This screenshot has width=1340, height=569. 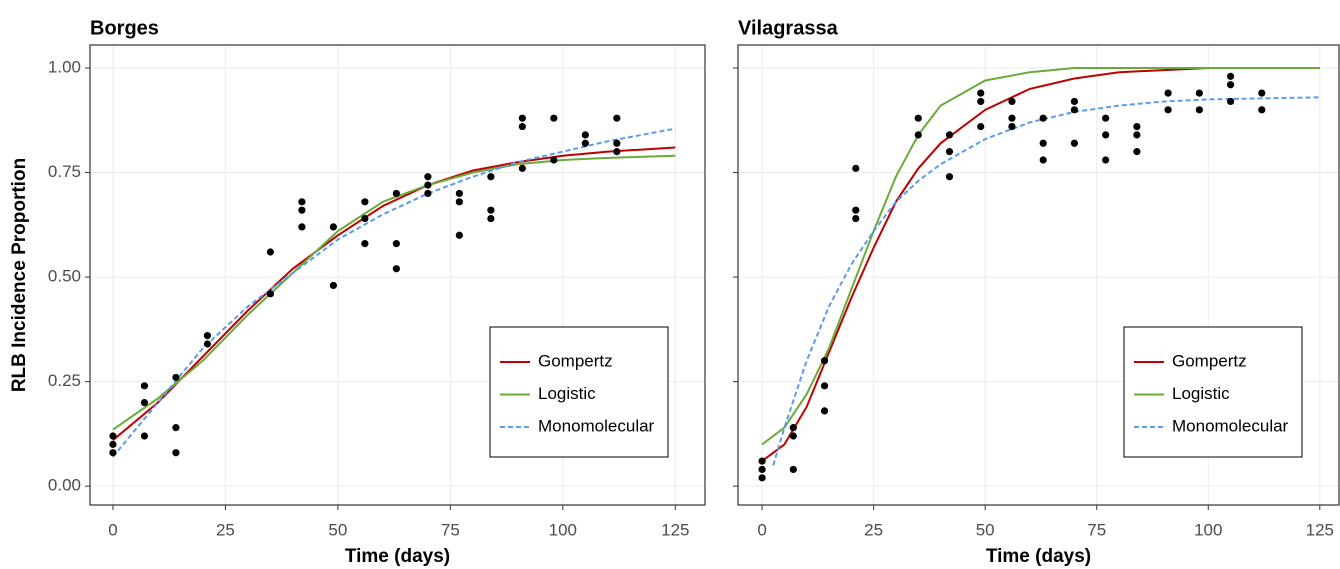 What do you see at coordinates (675, 529) in the screenshot?
I see `x-tick-label: 125` at bounding box center [675, 529].